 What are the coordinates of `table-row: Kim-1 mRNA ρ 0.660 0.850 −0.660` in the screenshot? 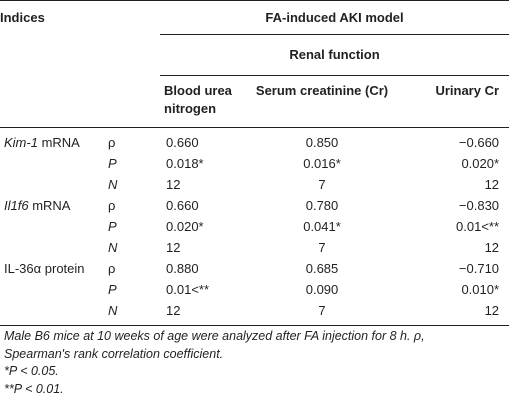 It's located at (254, 141).